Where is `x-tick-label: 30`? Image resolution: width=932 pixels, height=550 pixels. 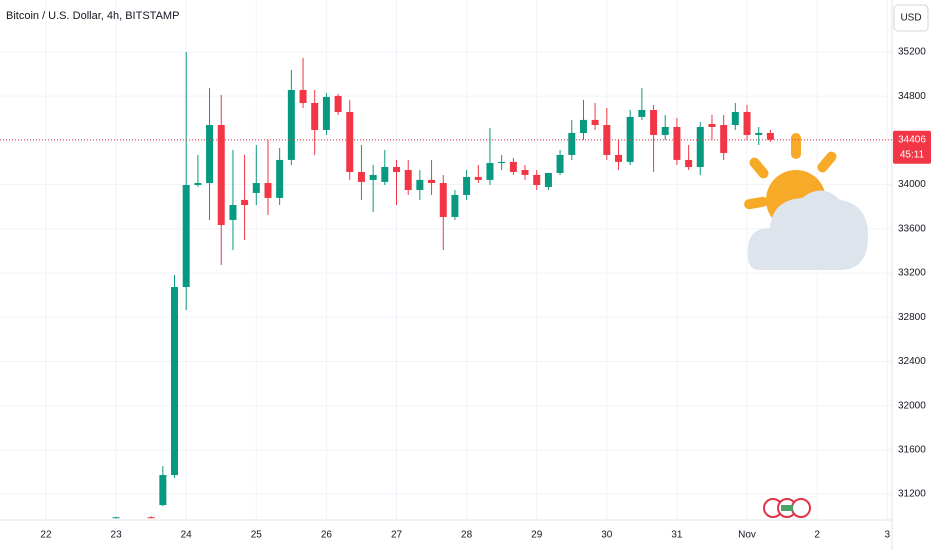 x-tick-label: 30 is located at coordinates (607, 535).